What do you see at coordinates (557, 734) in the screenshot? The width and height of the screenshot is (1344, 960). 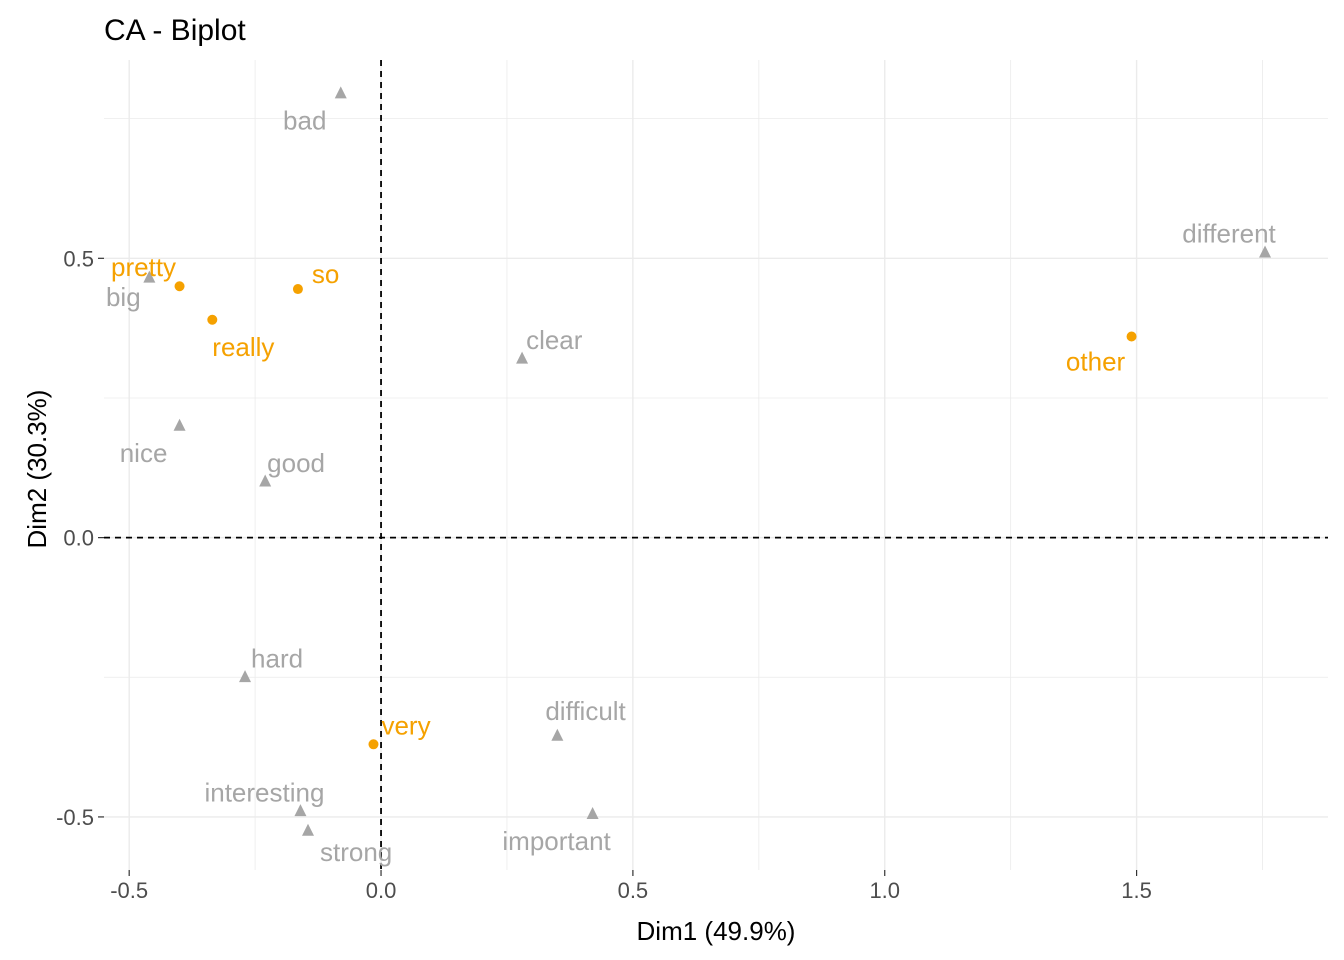 I see `point-difficult` at bounding box center [557, 734].